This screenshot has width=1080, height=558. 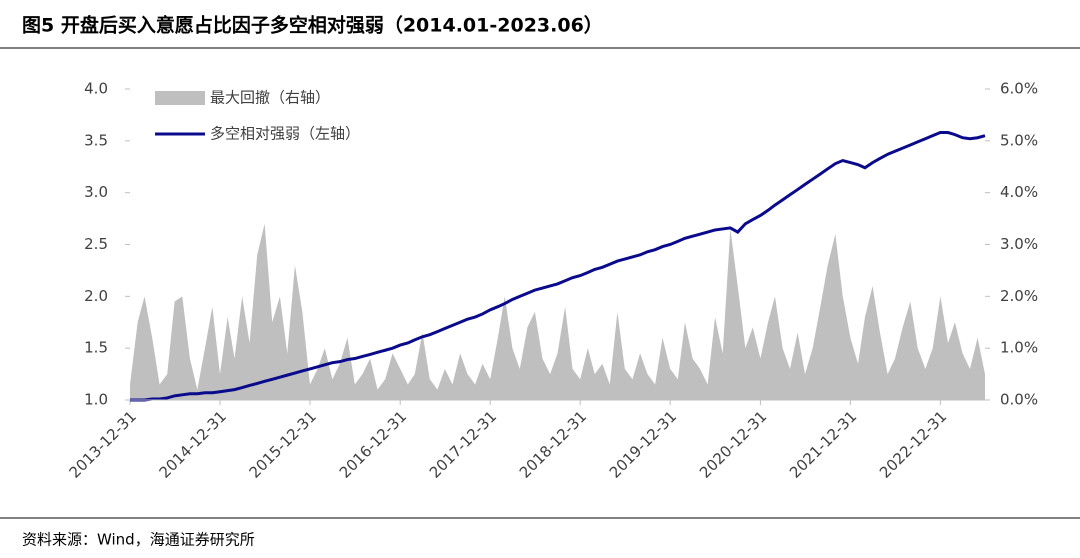 What do you see at coordinates (823, 444) in the screenshot?
I see `x-tick-label: 2021-12-31` at bounding box center [823, 444].